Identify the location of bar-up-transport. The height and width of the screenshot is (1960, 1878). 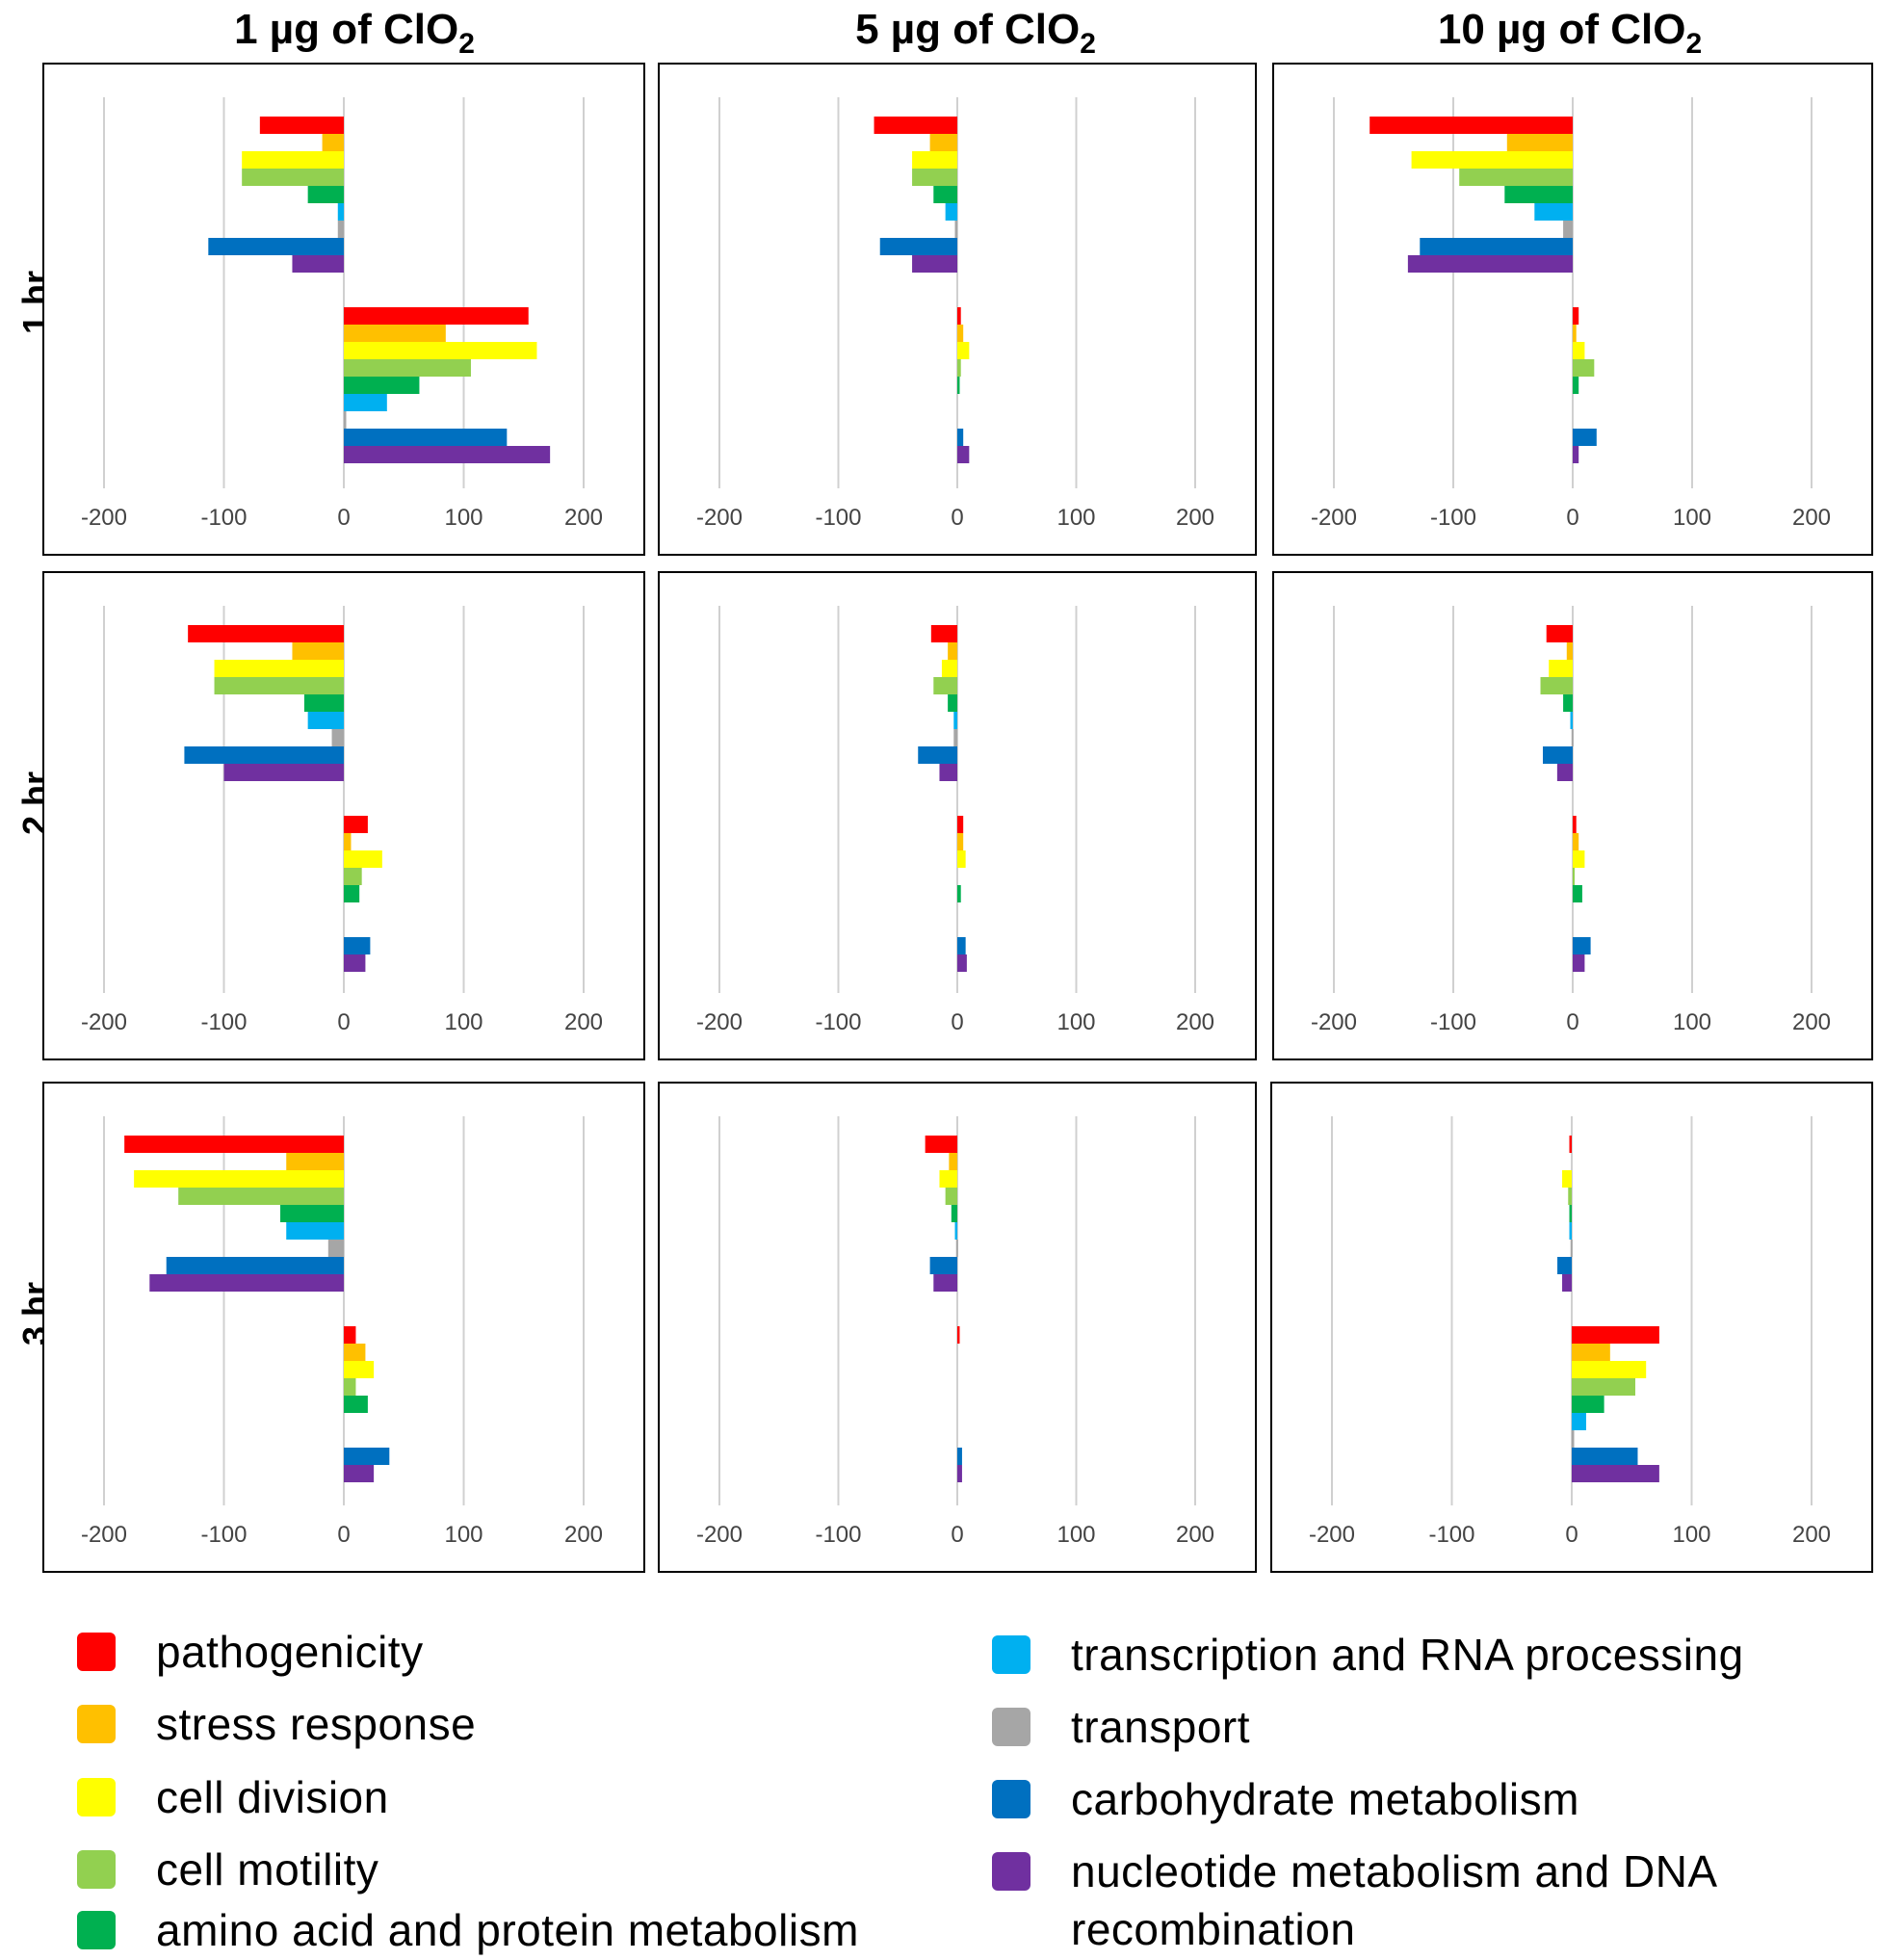
(1574, 1439).